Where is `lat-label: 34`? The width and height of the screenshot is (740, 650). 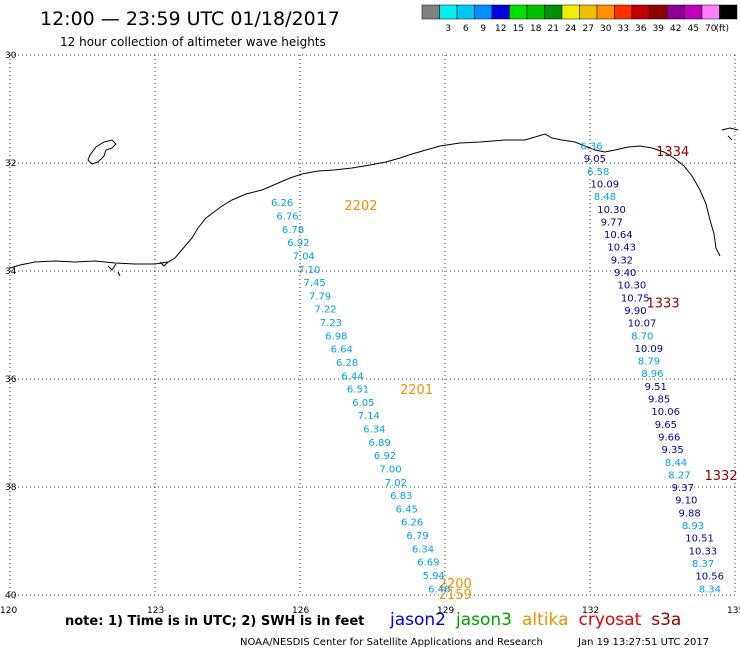
lat-label: 34 is located at coordinates (11, 272).